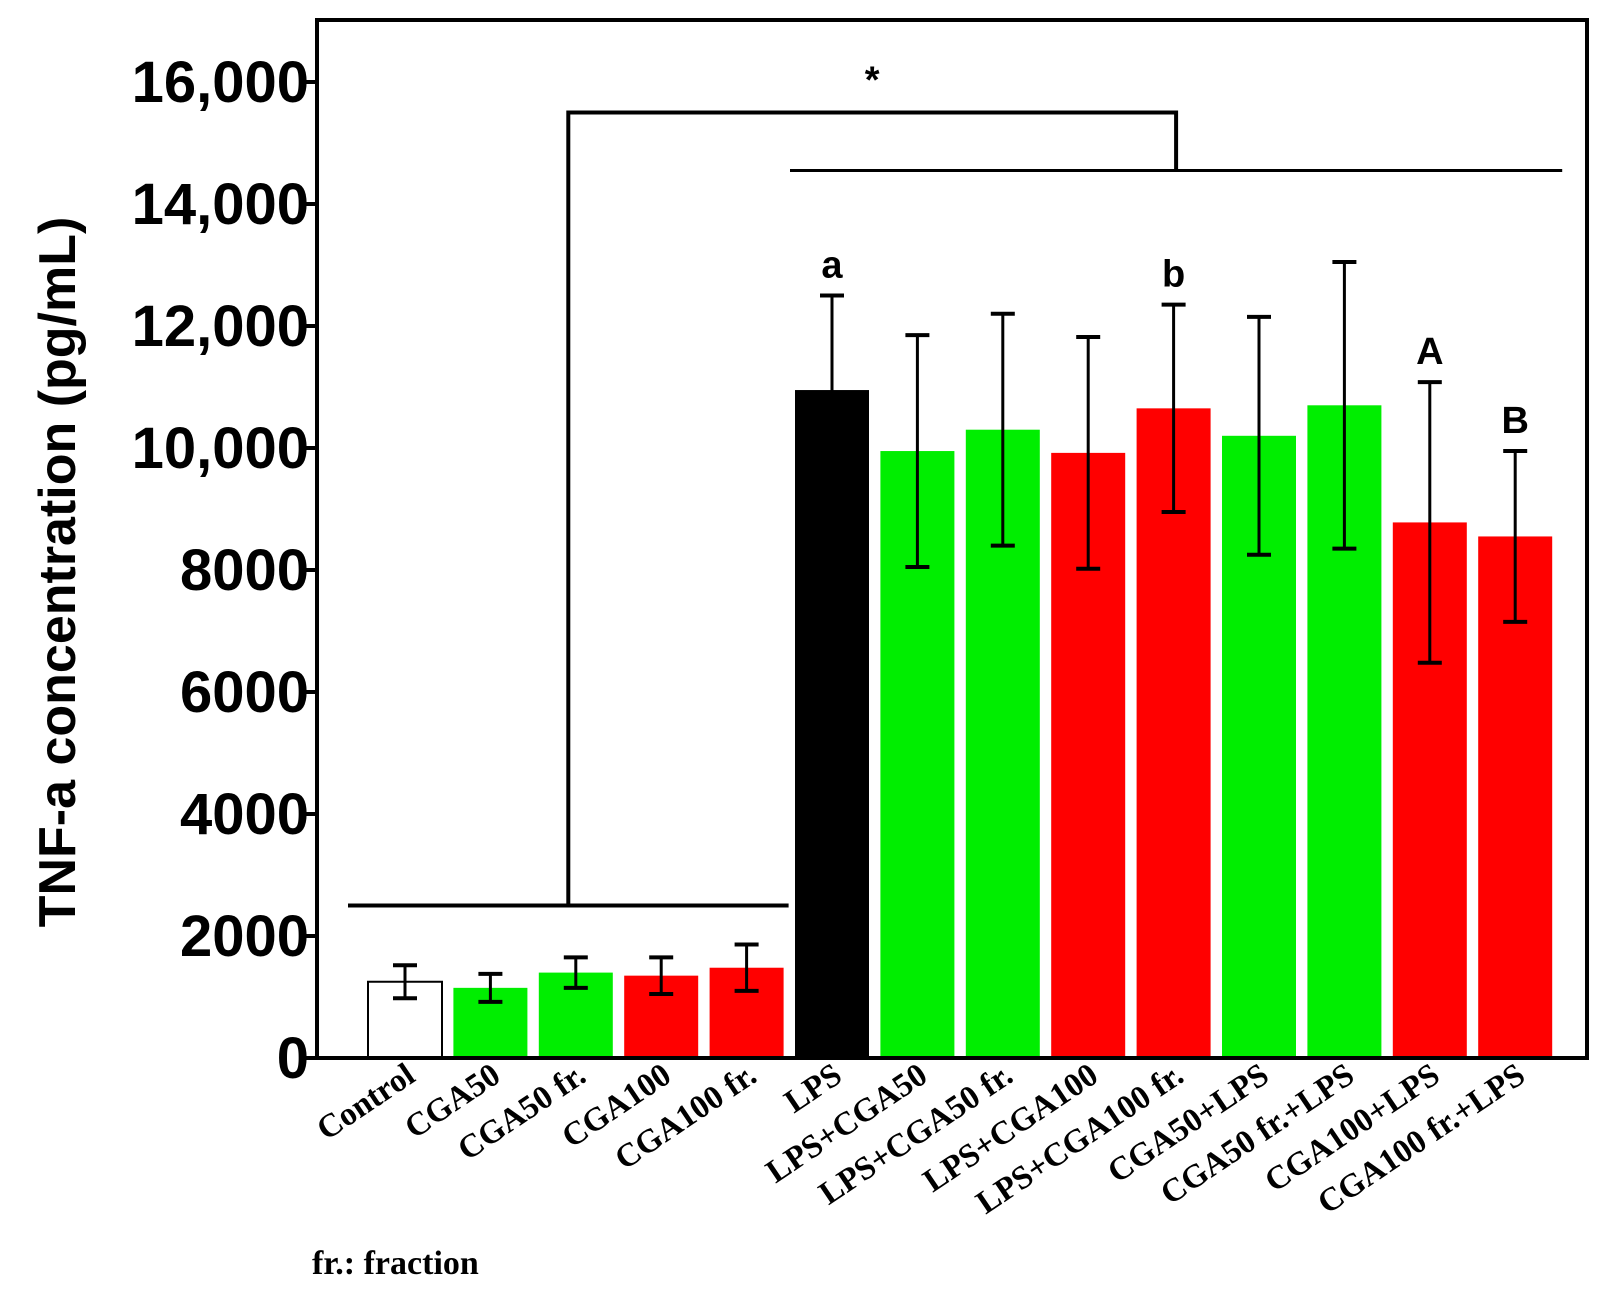 The height and width of the screenshot is (1294, 1619). What do you see at coordinates (293, 1058) in the screenshot?
I see `ytick-label-0: 0` at bounding box center [293, 1058].